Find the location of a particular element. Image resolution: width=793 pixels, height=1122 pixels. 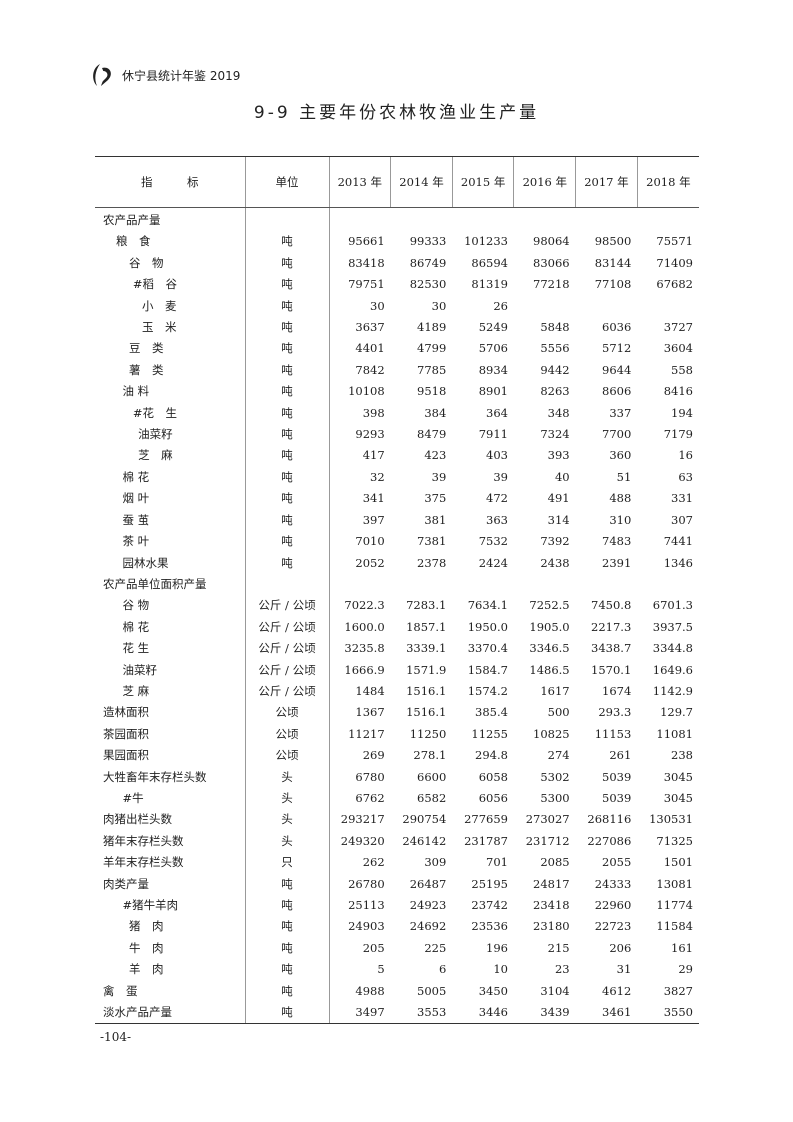

cell-value: 1570.1 is located at coordinates (611, 669).